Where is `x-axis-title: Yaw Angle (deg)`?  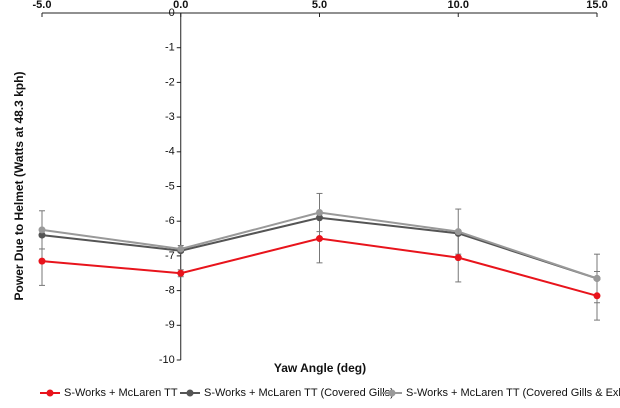 x-axis-title: Yaw Angle (deg) is located at coordinates (320, 368).